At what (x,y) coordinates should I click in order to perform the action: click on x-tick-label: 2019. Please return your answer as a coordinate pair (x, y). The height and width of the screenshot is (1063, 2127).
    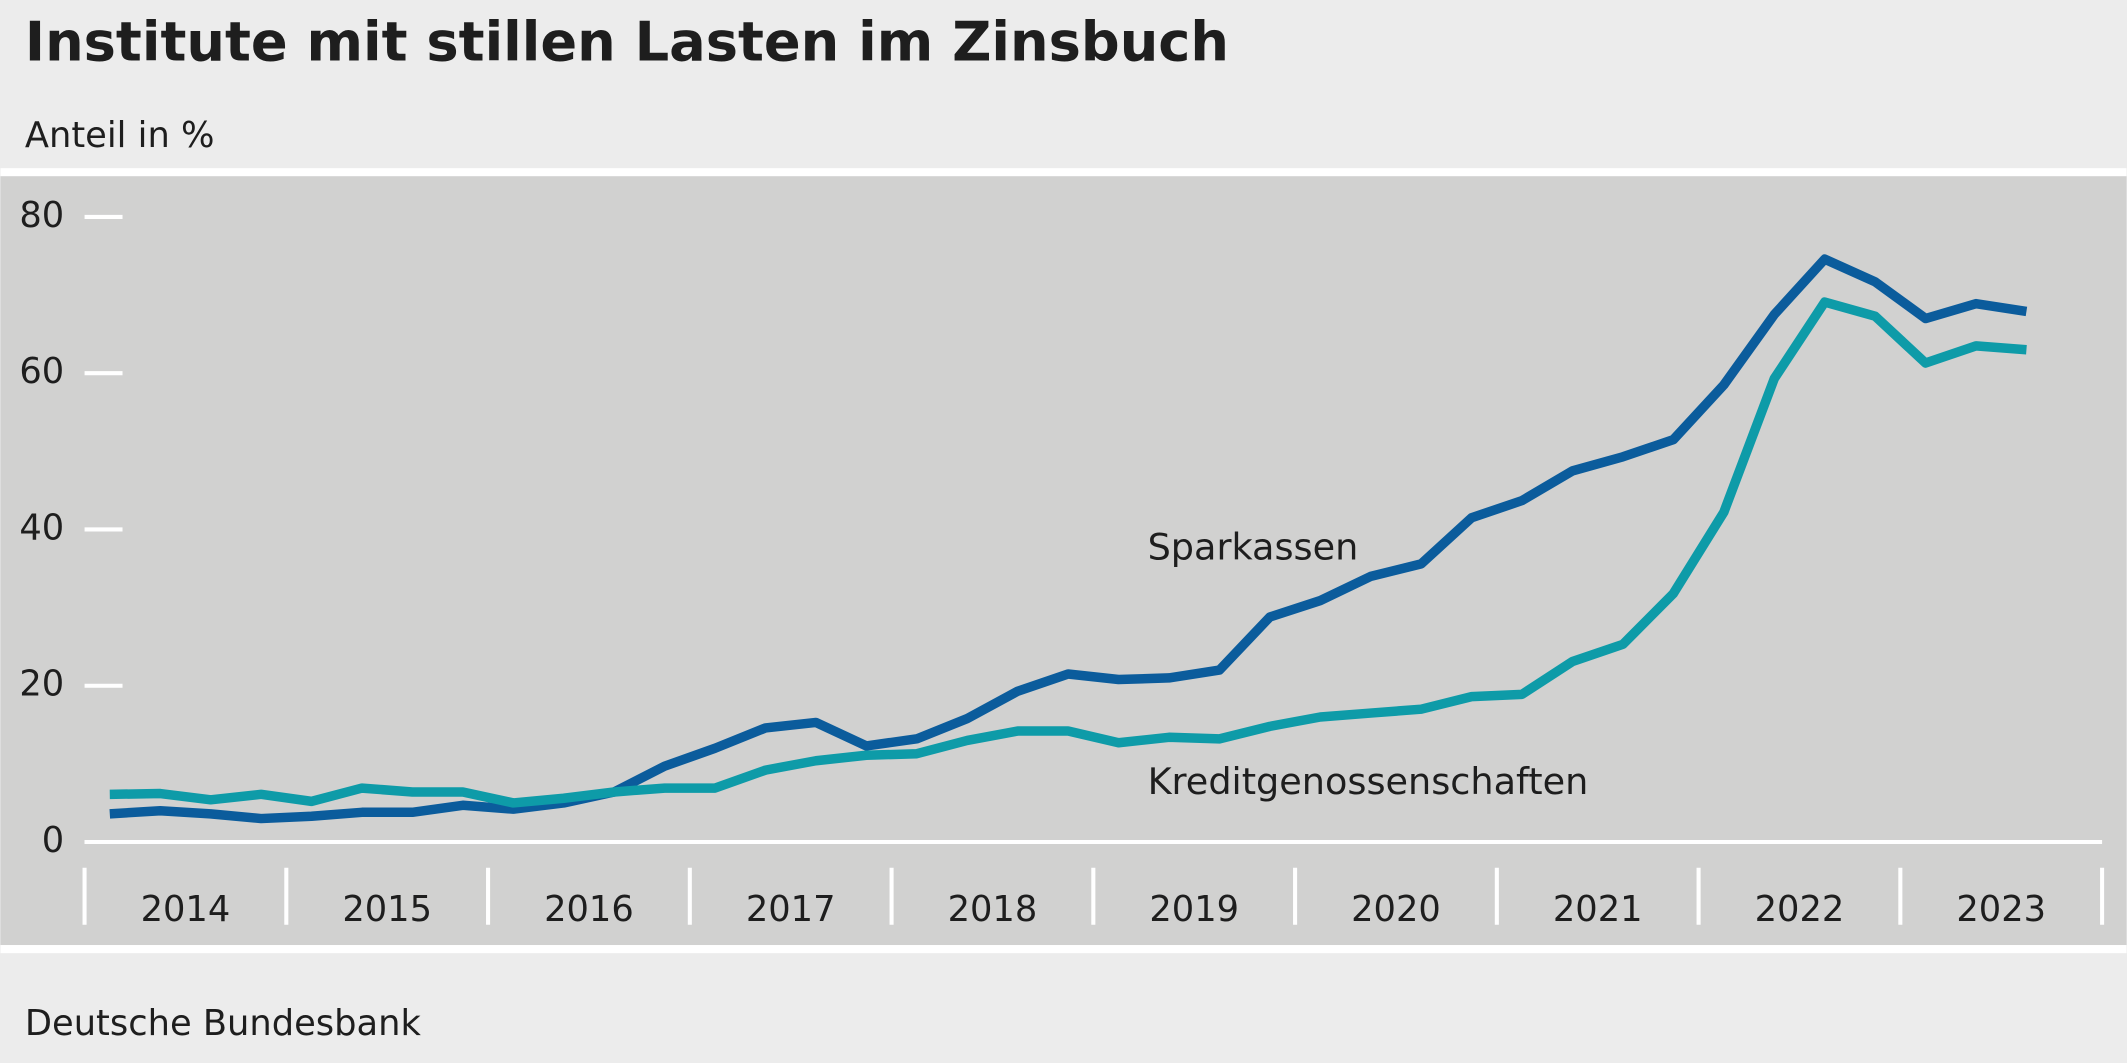
    Looking at the image, I should click on (1194, 909).